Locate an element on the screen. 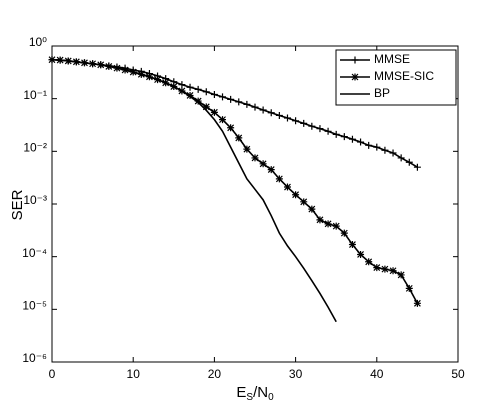 The width and height of the screenshot is (480, 406). x-tick-label: 50 is located at coordinates (458, 374).